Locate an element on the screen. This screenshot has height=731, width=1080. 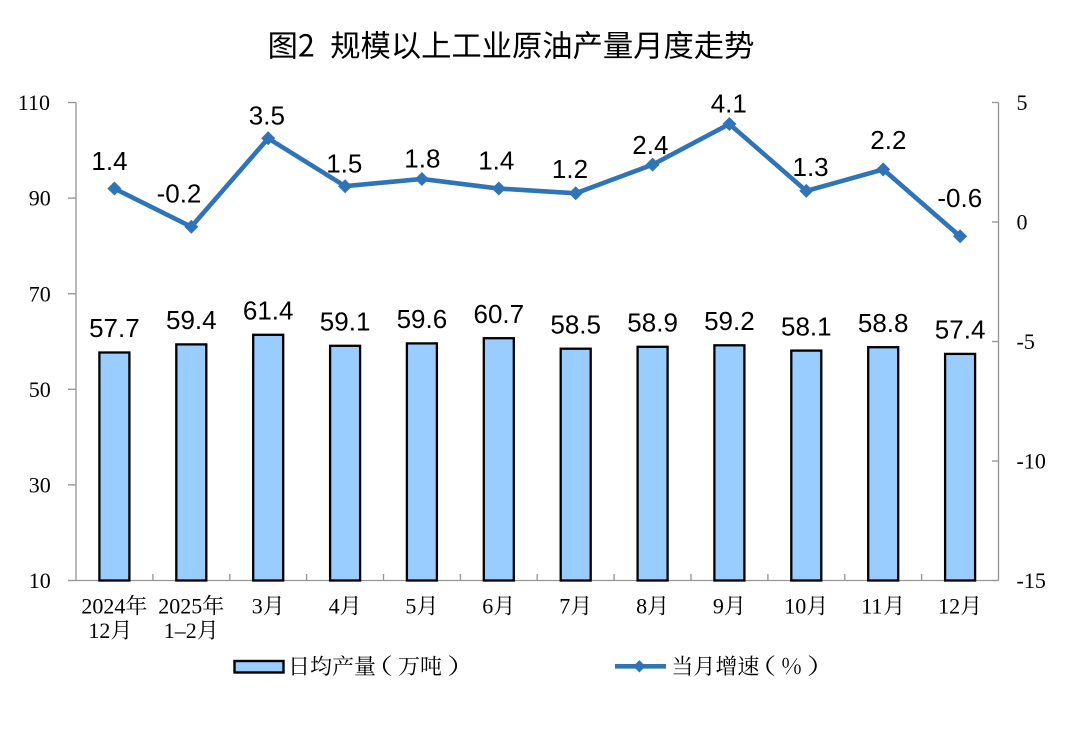
svg-text: 59.6 is located at coordinates (422, 319).